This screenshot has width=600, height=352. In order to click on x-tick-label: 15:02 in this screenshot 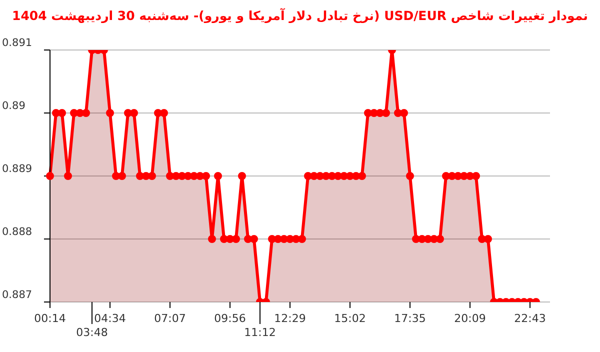, I will do `click(350, 318)`.